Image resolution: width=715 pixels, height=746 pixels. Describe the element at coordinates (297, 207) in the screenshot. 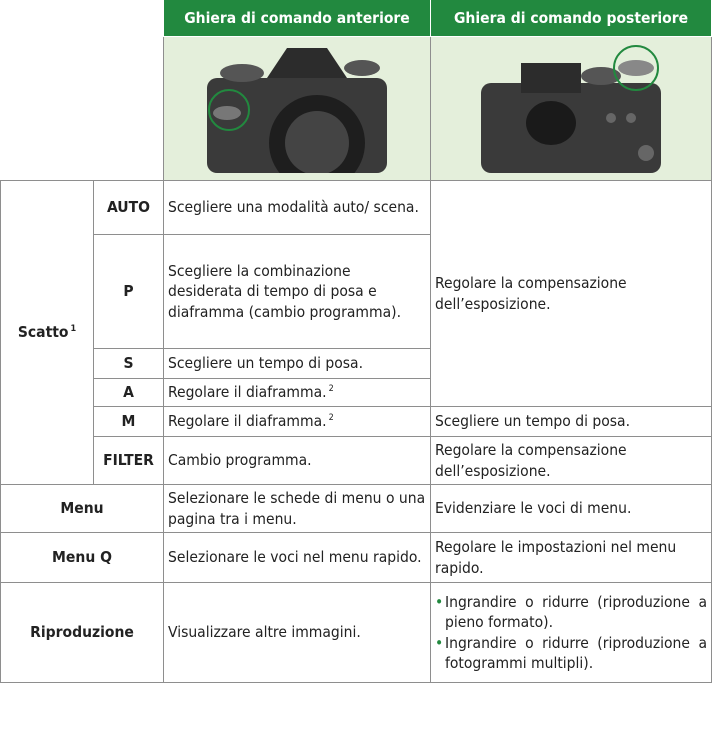

I see `front-cell: Scegliere una modalità auto/ scena.` at that location.